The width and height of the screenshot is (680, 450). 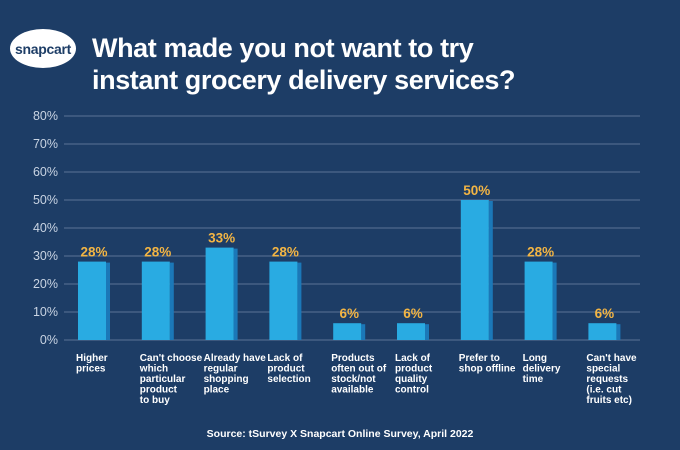 I want to click on x-tick-label-line: Products, so click(x=353, y=358).